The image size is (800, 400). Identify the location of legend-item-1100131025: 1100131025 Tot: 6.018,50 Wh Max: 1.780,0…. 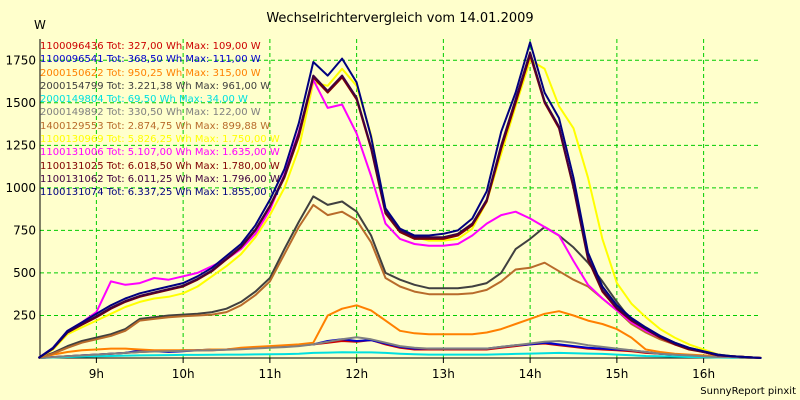
(160, 166).